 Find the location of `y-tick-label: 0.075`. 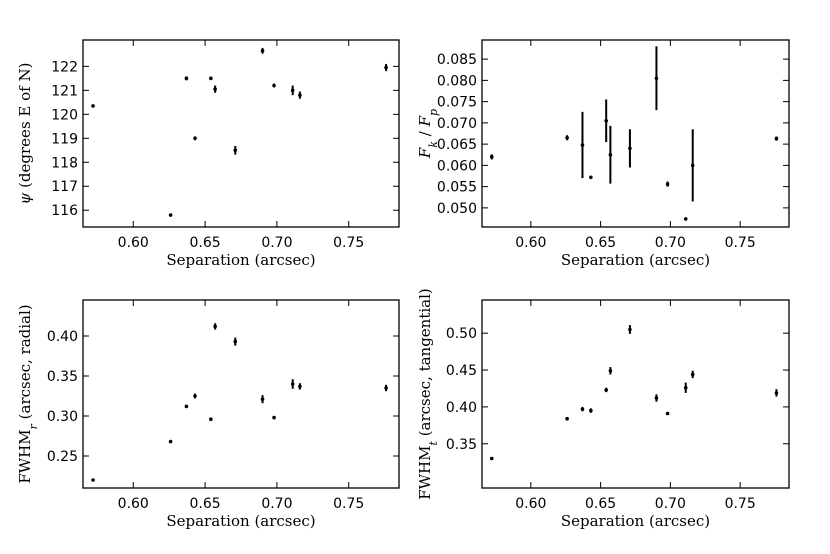

y-tick-label: 0.075 is located at coordinates (457, 103).